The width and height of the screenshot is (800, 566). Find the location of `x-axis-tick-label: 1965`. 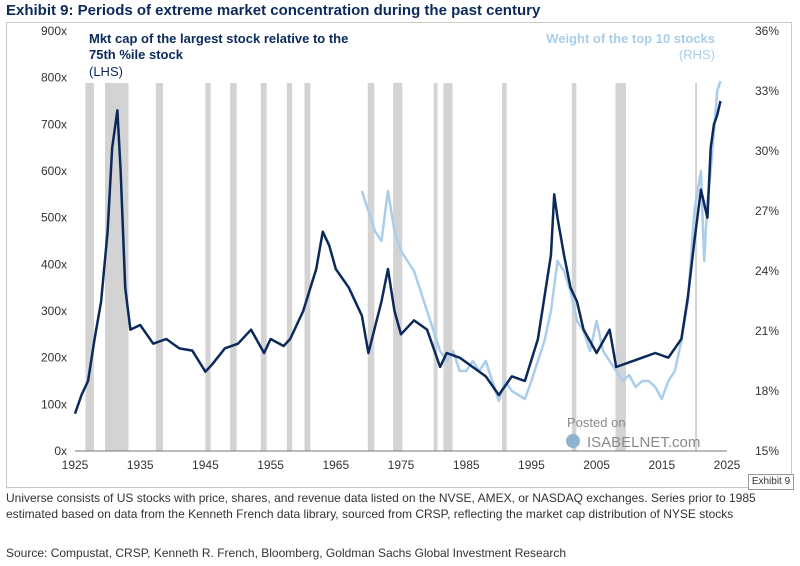

x-axis-tick-label: 1965 is located at coordinates (335, 465).